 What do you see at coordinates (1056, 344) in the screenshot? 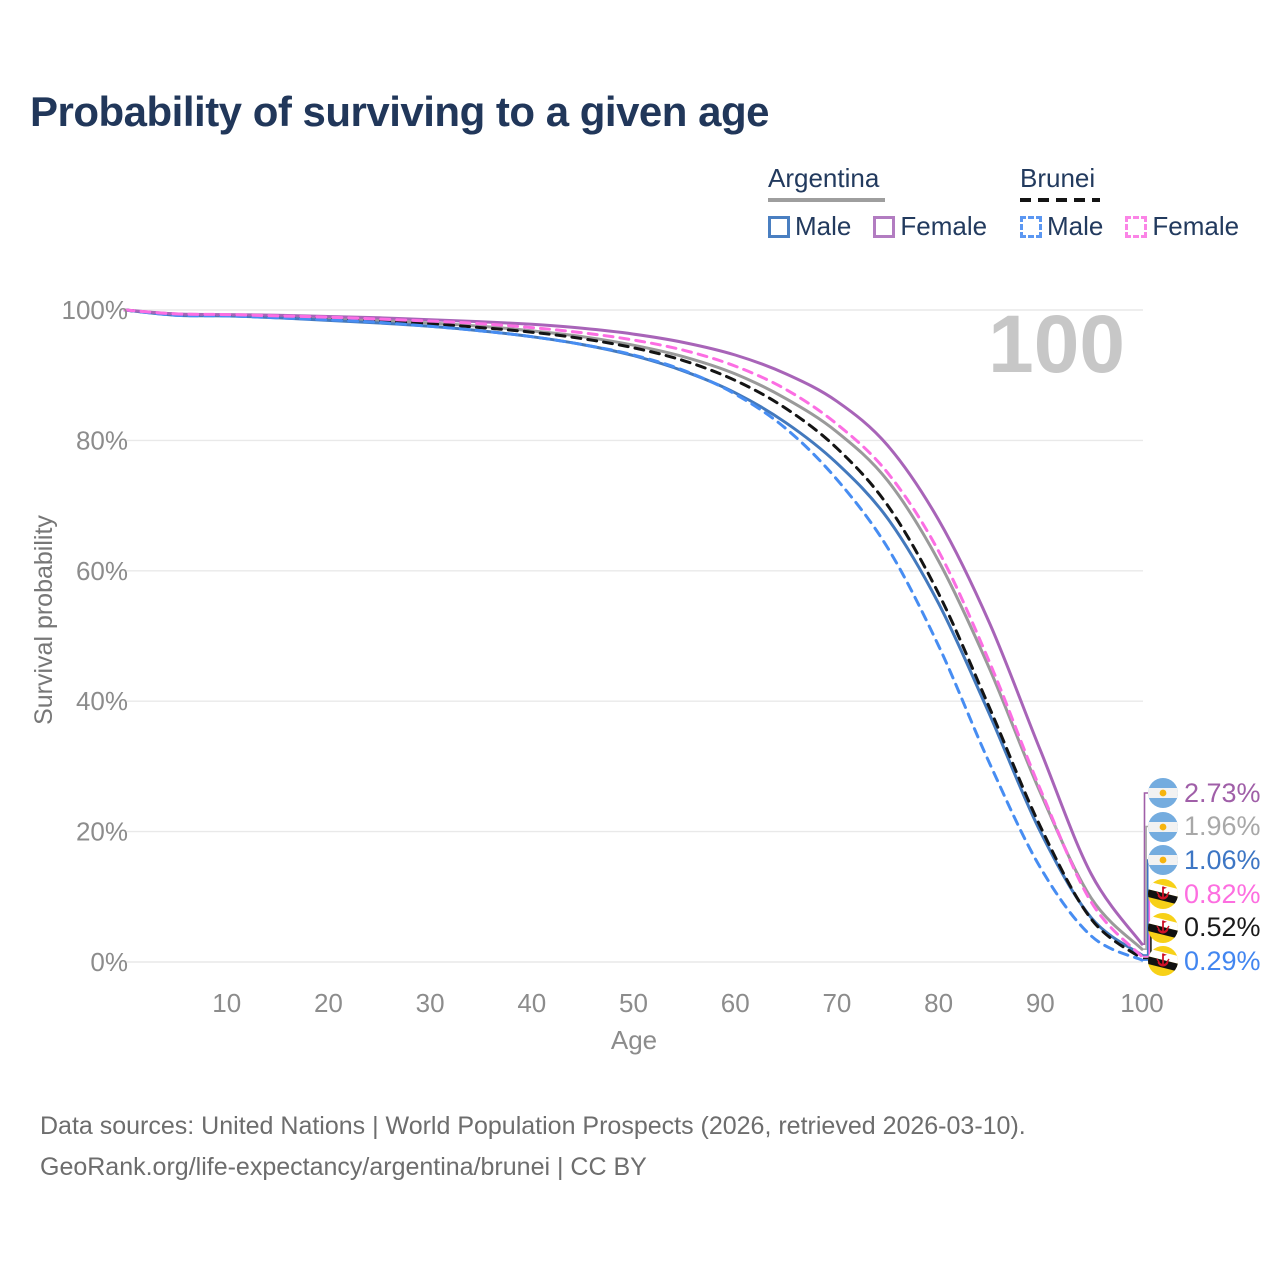
I see `hover-age-watermark: 100` at bounding box center [1056, 344].